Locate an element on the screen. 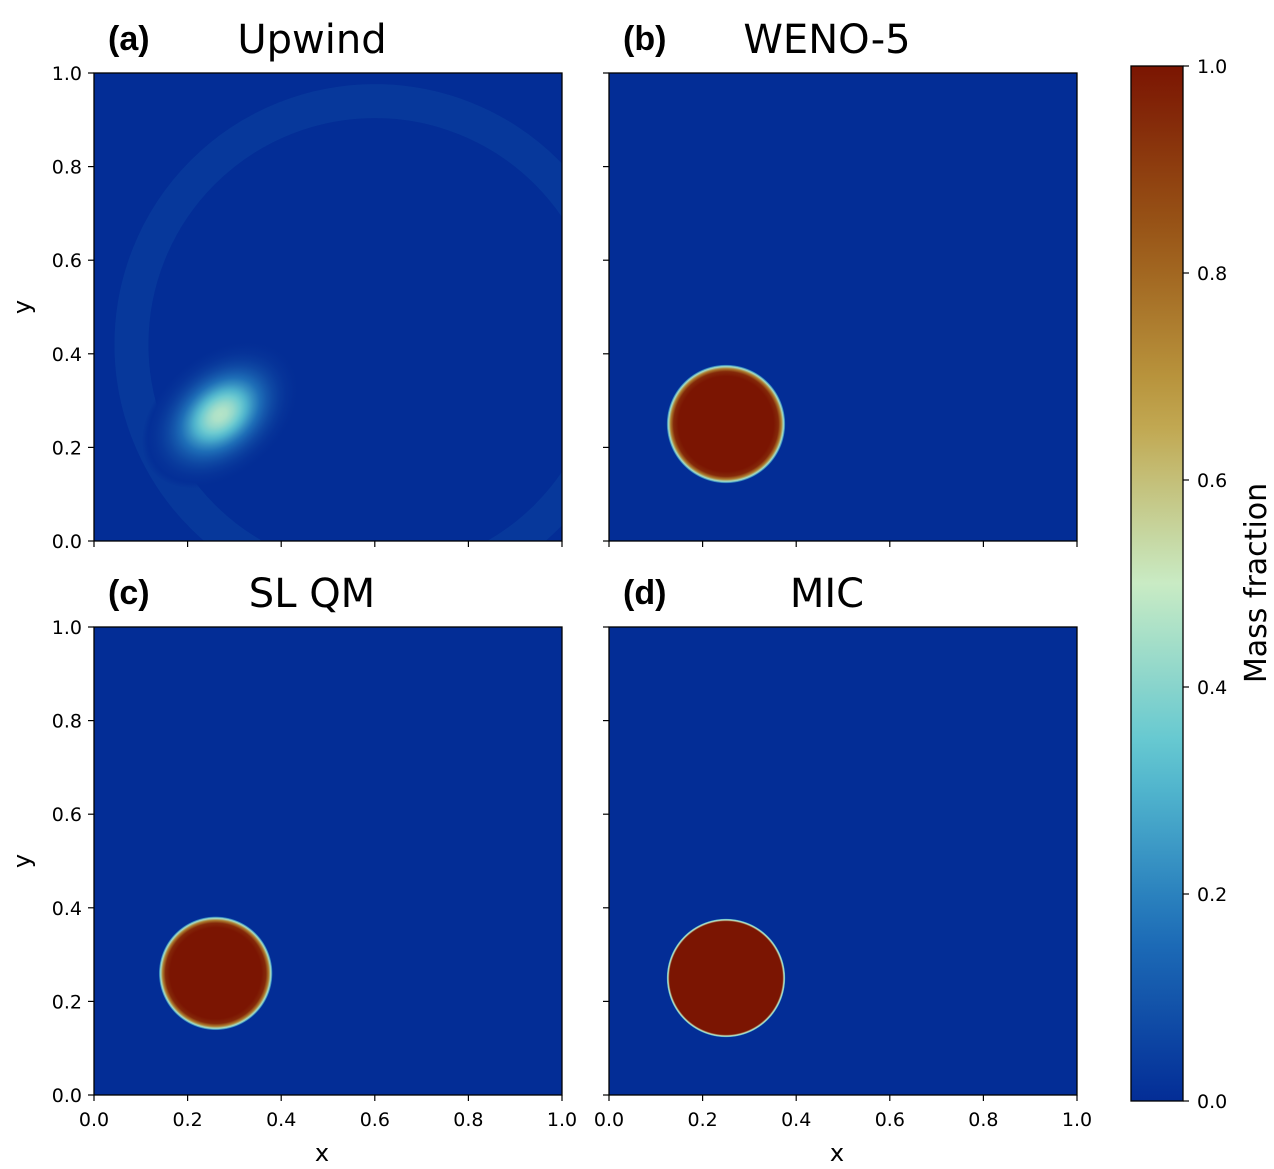 Image resolution: width=1274 pixels, height=1169 pixels. colorbar-frame is located at coordinates (1157, 583).